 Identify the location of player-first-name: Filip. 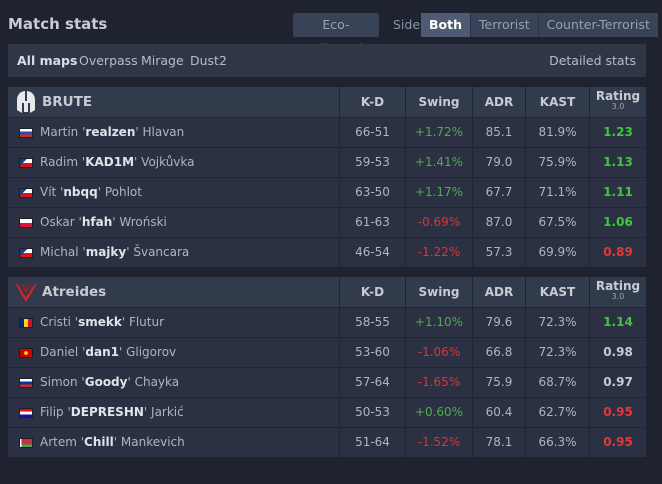
(52, 412).